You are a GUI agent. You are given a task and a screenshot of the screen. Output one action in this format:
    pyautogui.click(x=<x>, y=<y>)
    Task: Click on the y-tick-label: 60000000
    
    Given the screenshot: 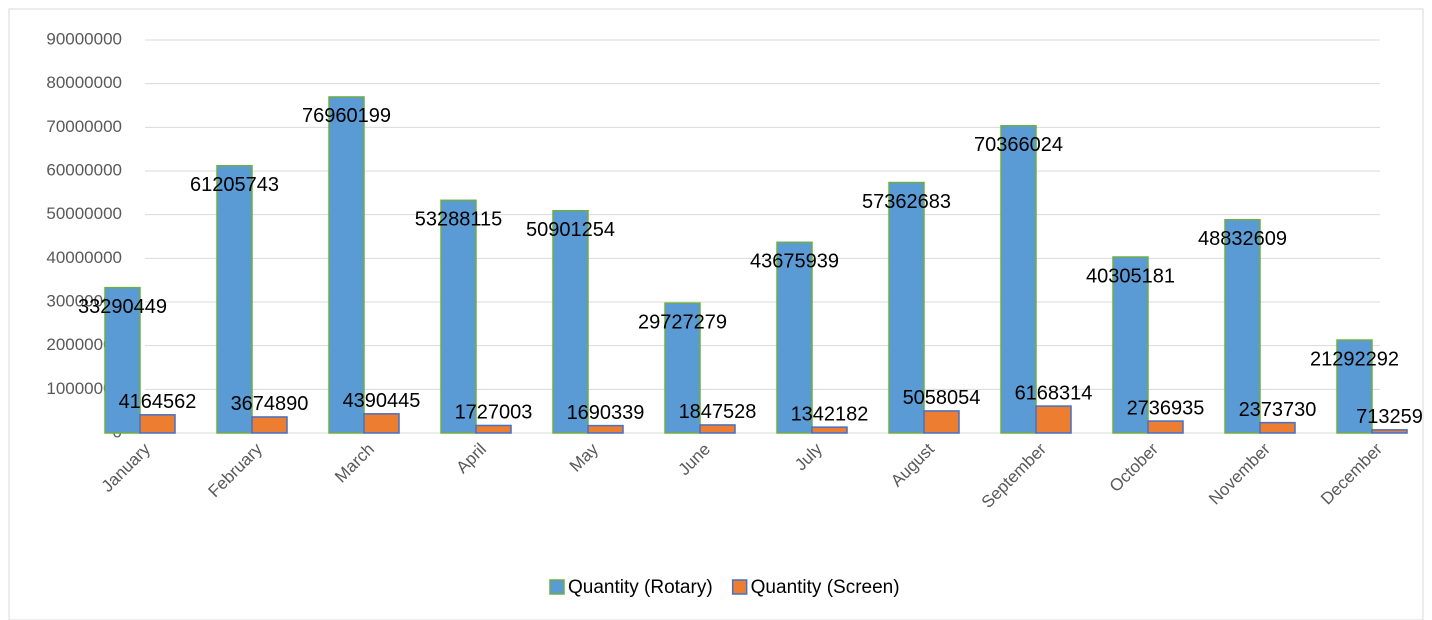 What is the action you would take?
    pyautogui.click(x=84, y=169)
    